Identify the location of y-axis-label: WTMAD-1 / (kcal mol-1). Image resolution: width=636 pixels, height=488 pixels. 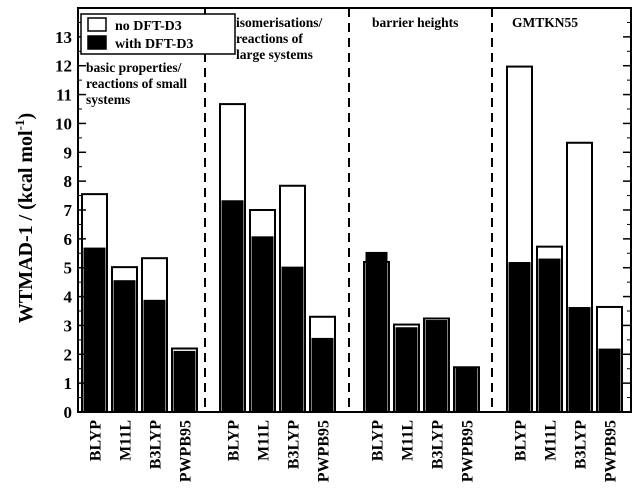
(24, 218).